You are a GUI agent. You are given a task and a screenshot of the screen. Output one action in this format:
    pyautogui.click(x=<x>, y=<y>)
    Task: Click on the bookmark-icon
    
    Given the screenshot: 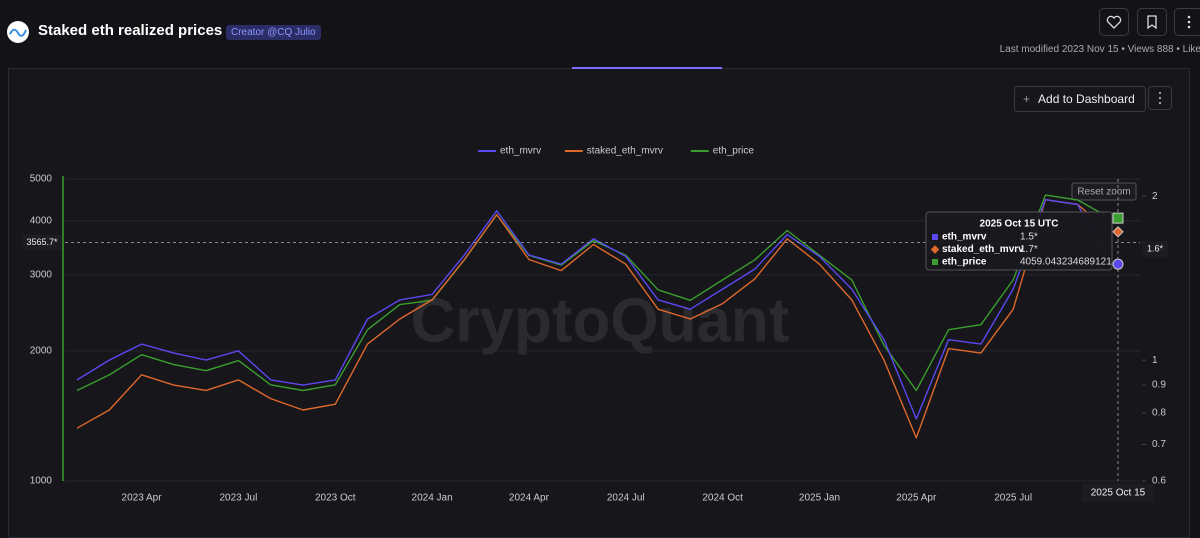 What is the action you would take?
    pyautogui.click(x=1152, y=22)
    